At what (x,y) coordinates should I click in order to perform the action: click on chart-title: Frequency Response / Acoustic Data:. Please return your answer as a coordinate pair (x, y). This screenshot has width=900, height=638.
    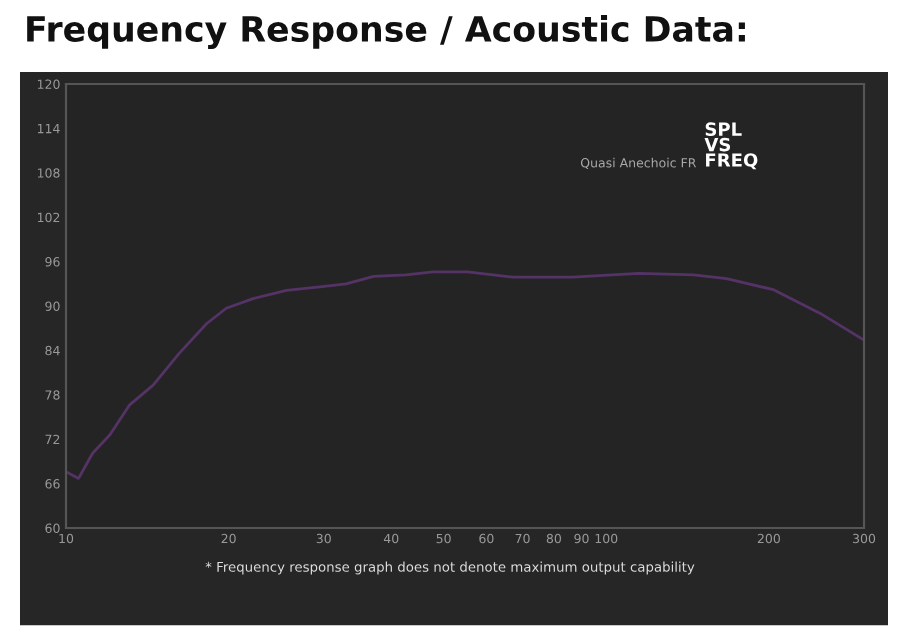
    Looking at the image, I should click on (386, 32).